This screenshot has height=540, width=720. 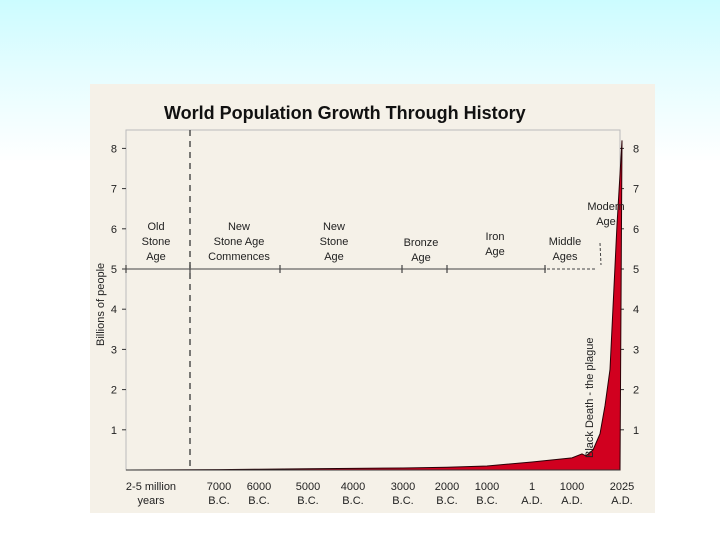 I want to click on x-tick-label: 2-5 million years, so click(x=151, y=494).